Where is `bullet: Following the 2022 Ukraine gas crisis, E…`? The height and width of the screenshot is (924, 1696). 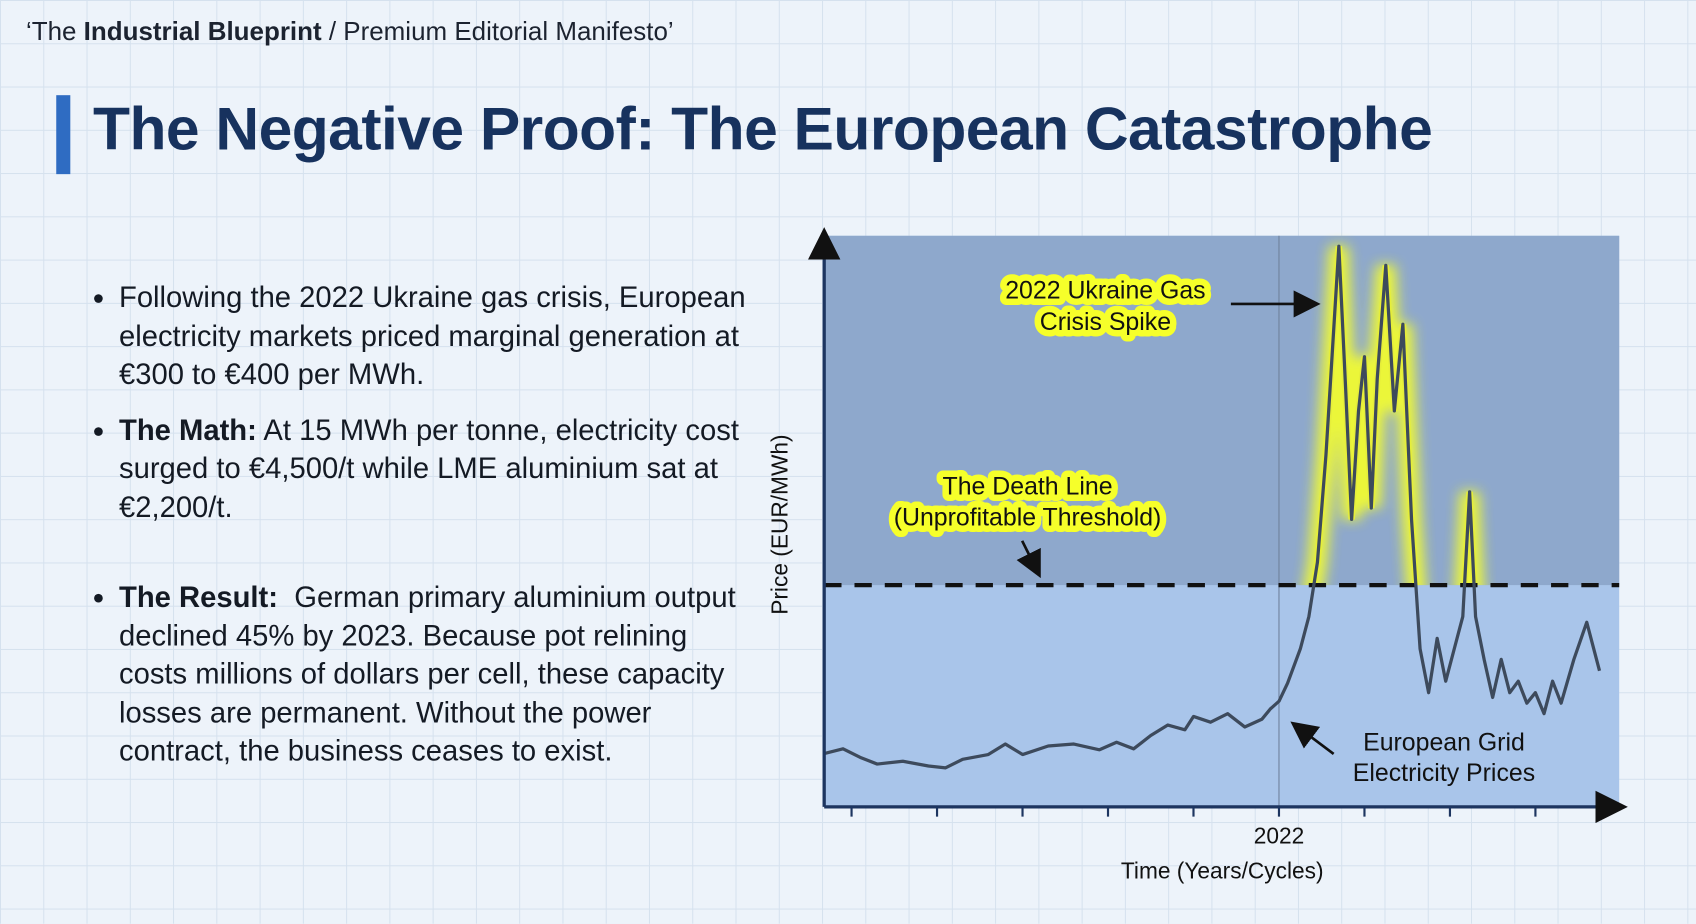 bullet: Following the 2022 Ukraine gas crisis, E… is located at coordinates (432, 336).